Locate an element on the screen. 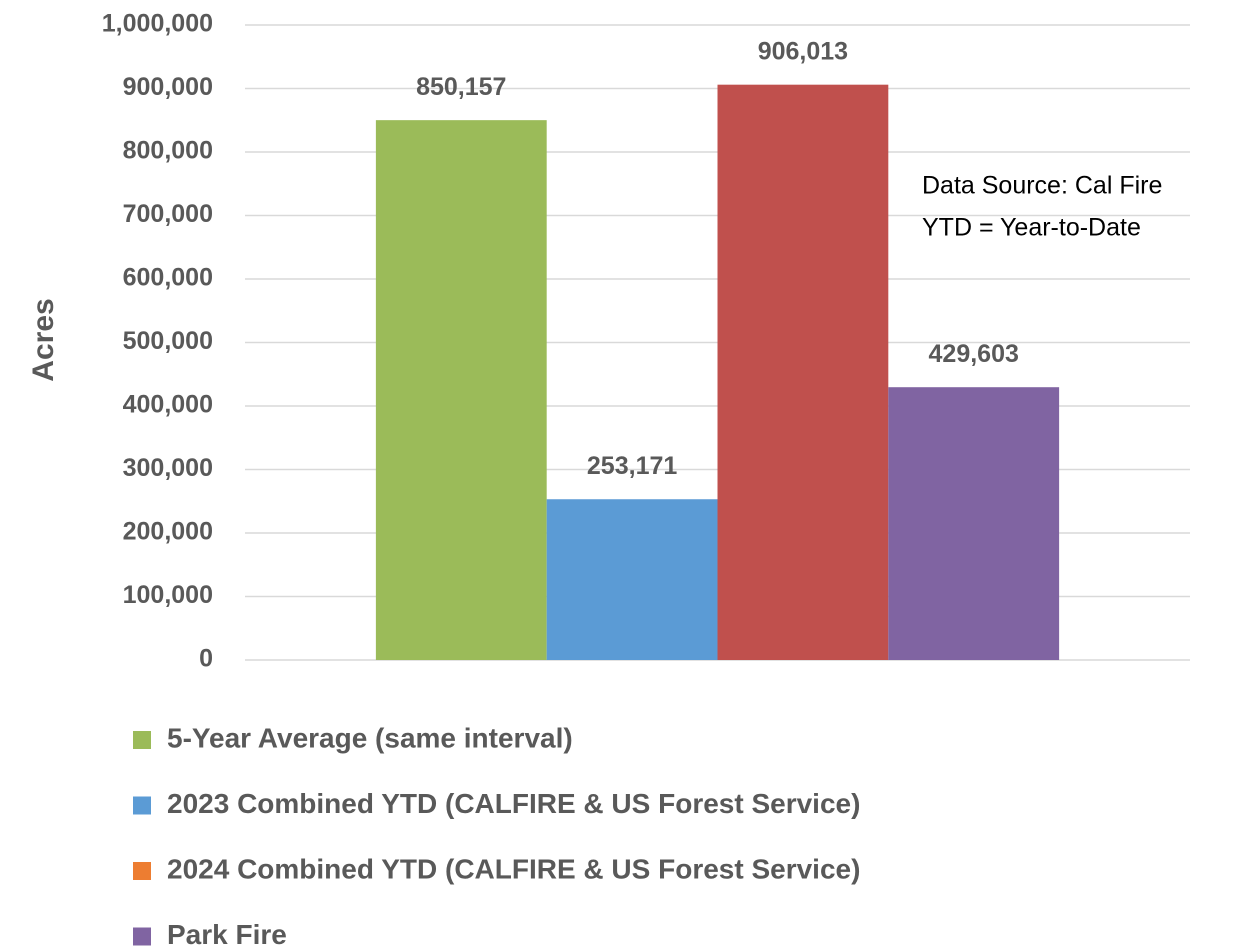 The image size is (1242, 951). y-tick-label: 700,000 is located at coordinates (168, 214).